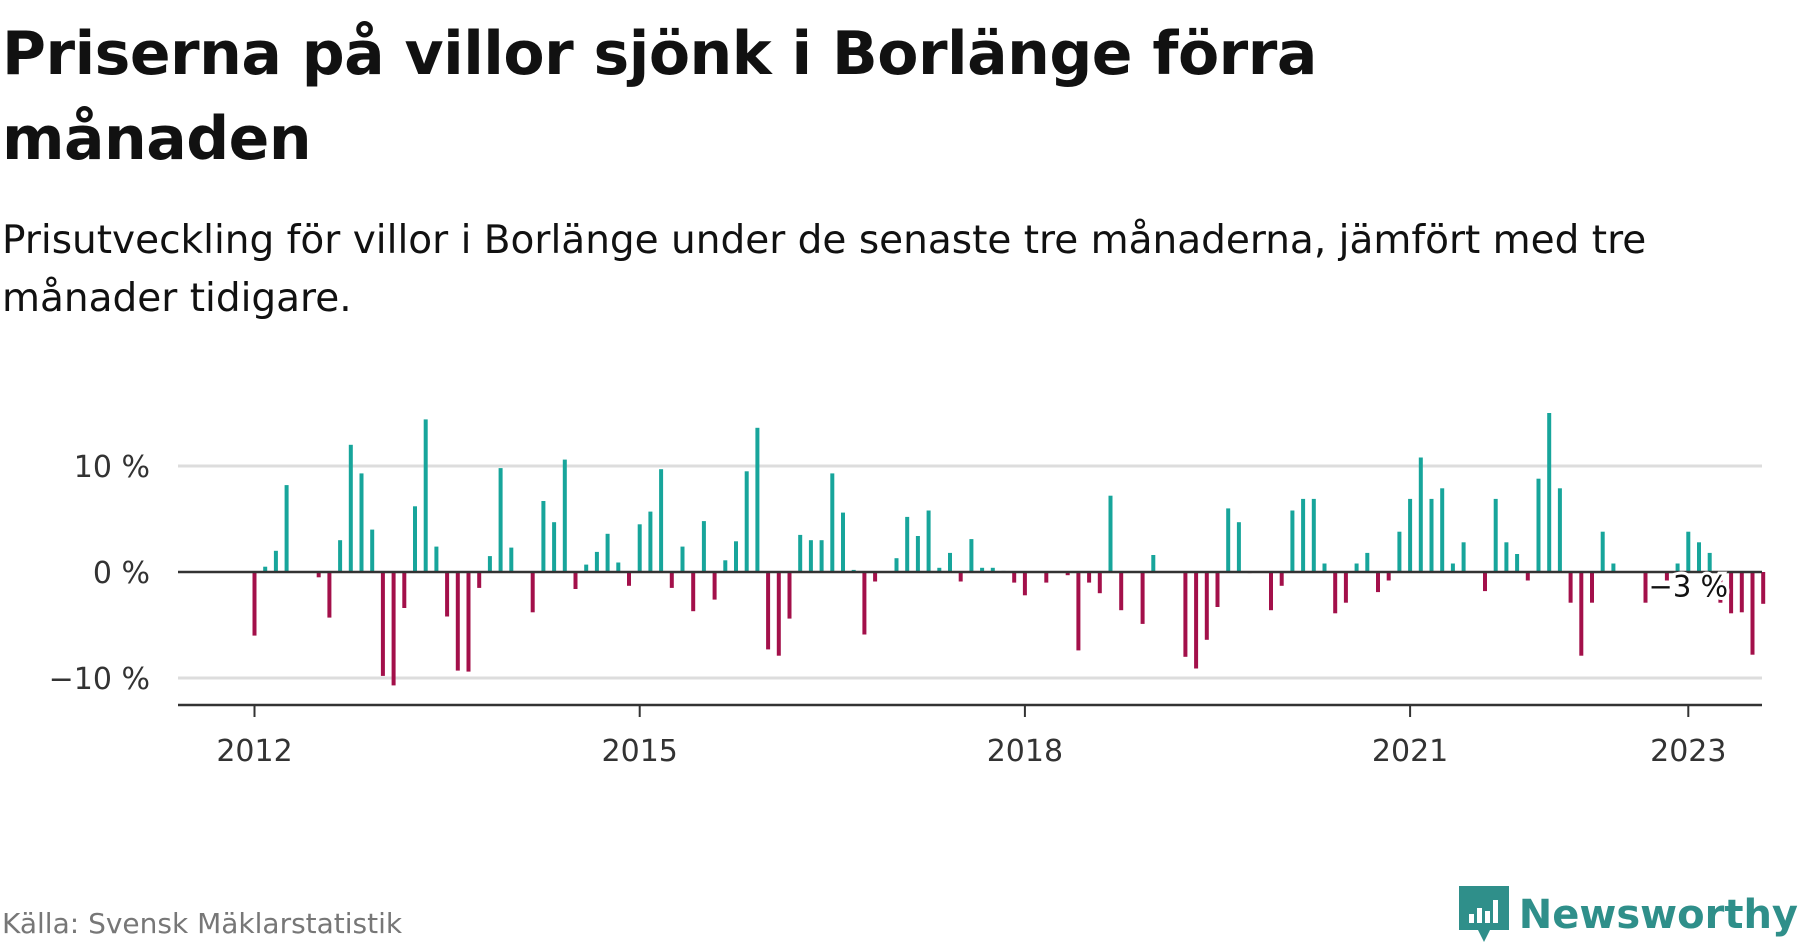 The height and width of the screenshot is (948, 1800). I want to click on brand-name: Newsworthy, so click(1658, 914).